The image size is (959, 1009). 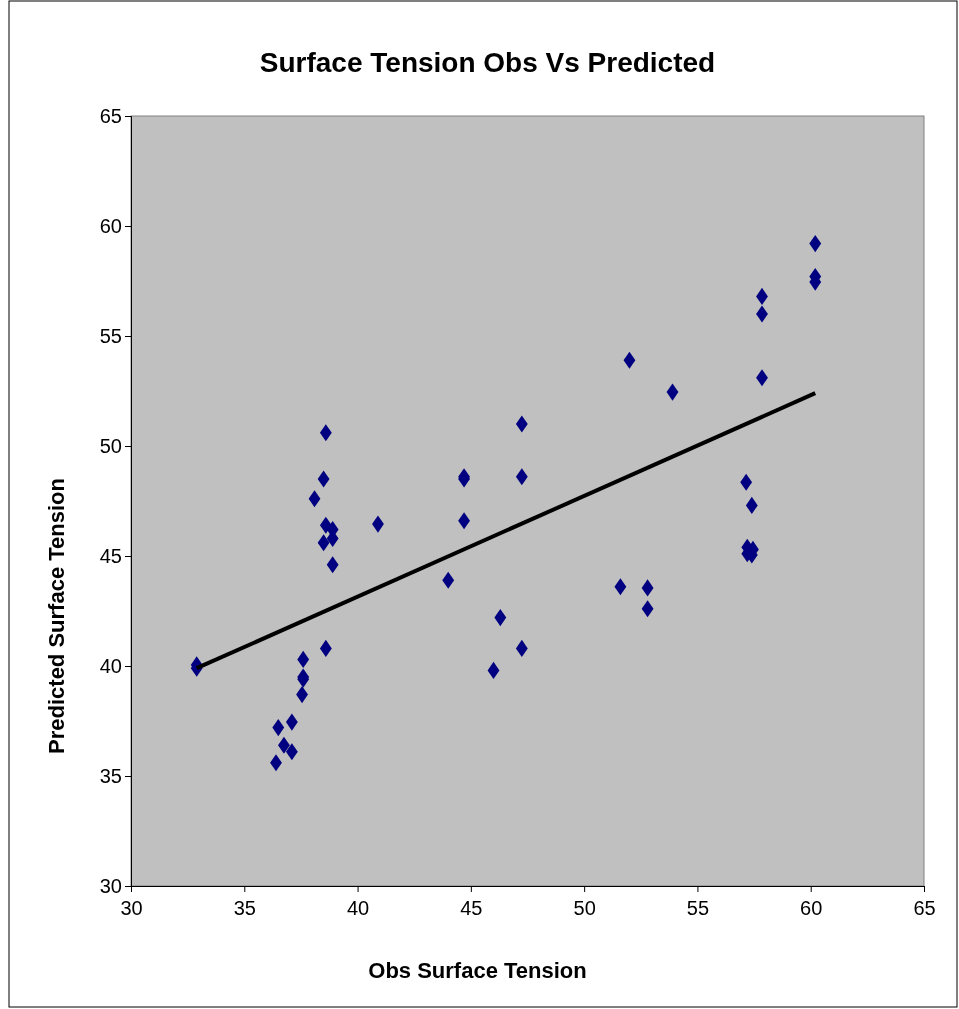 I want to click on x-tick-label: 35, so click(x=244, y=908).